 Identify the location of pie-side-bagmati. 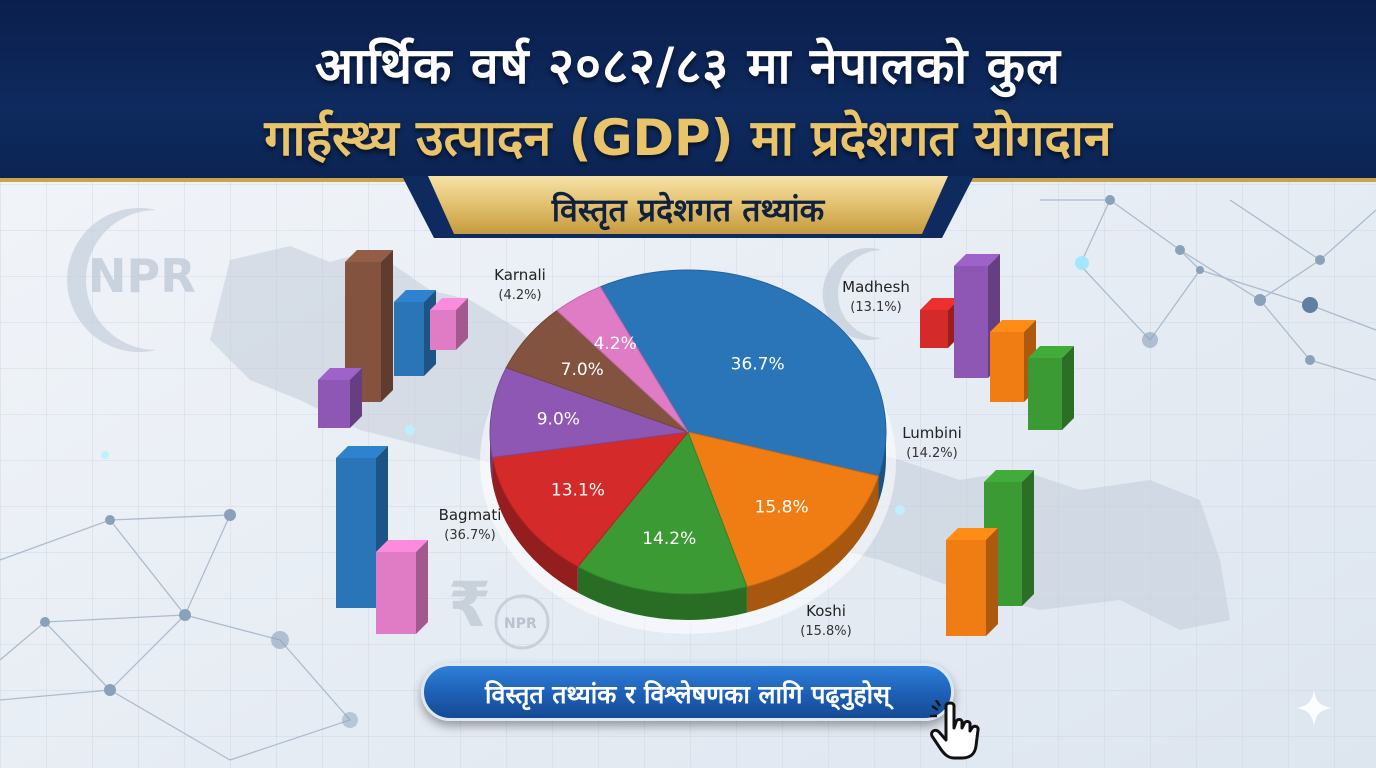
(882, 467).